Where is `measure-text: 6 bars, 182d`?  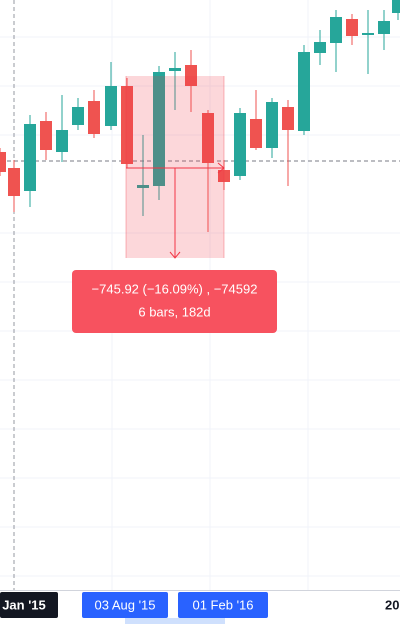
measure-text: 6 bars, 182d is located at coordinates (174, 311).